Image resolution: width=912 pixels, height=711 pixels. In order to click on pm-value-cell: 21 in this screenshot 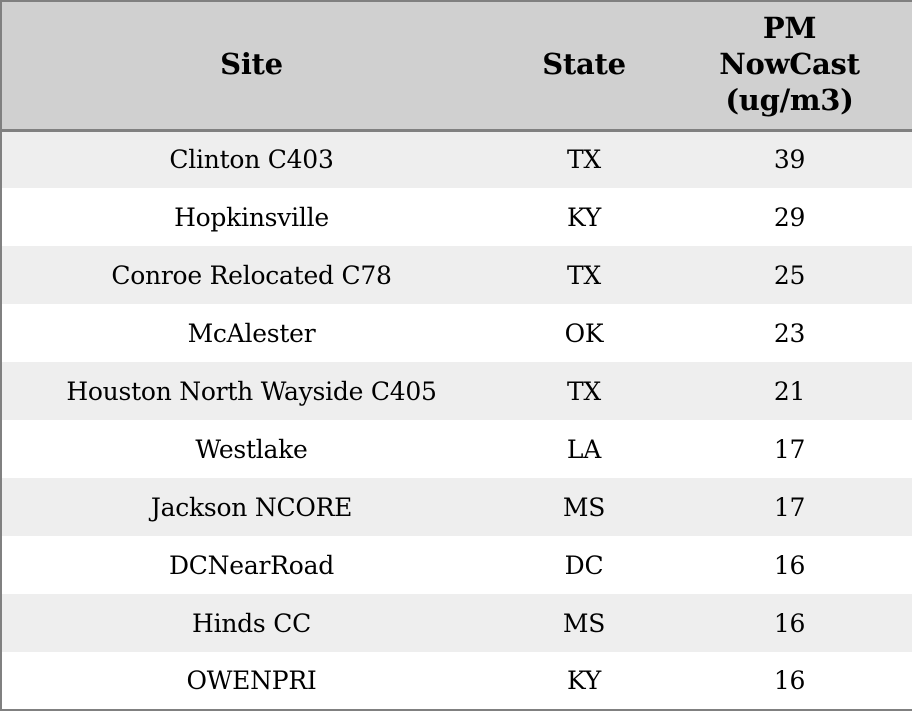, I will do `click(789, 391)`.